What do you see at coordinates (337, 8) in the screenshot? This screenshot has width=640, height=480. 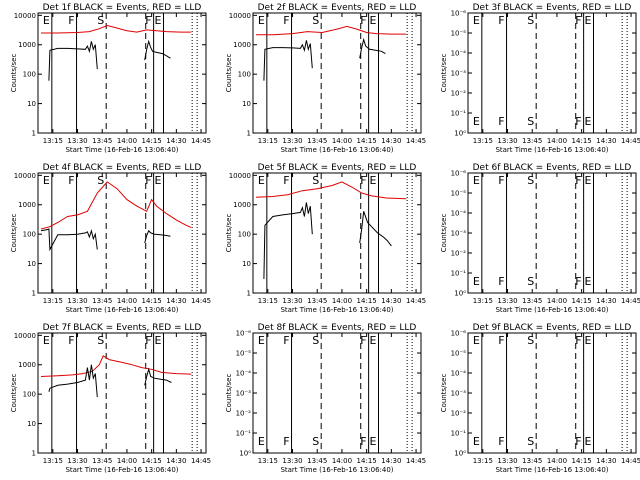 I see `panel-title: Det 2f BLACK = Events, RED = LLD` at bounding box center [337, 8].